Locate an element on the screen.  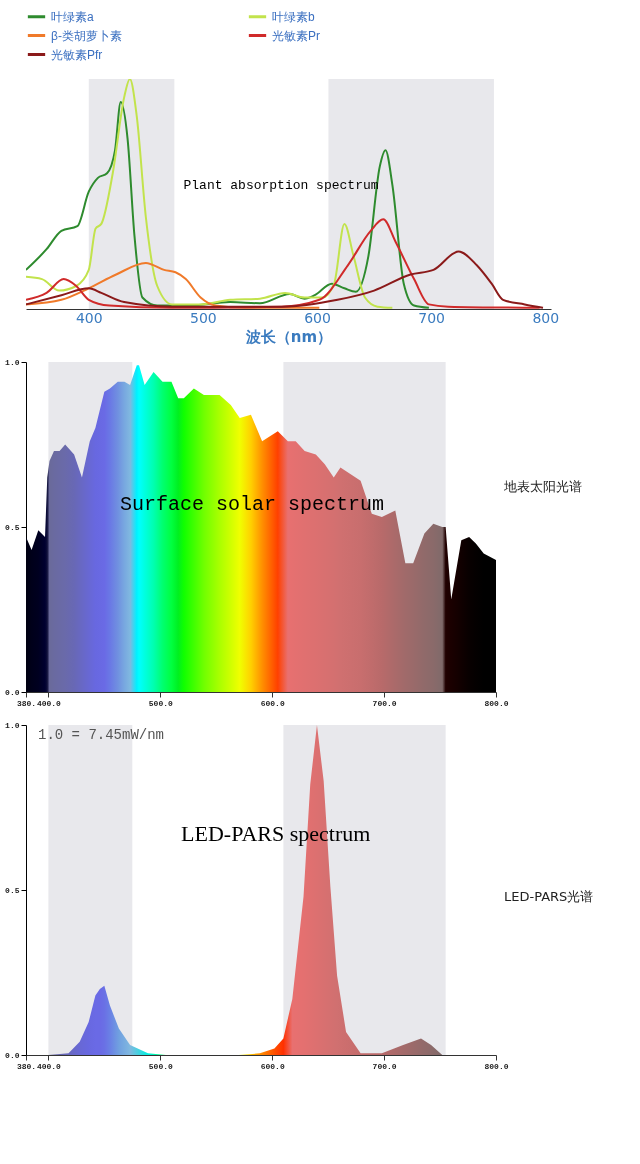
text: LED-PARS光谱 is located at coordinates (549, 896).